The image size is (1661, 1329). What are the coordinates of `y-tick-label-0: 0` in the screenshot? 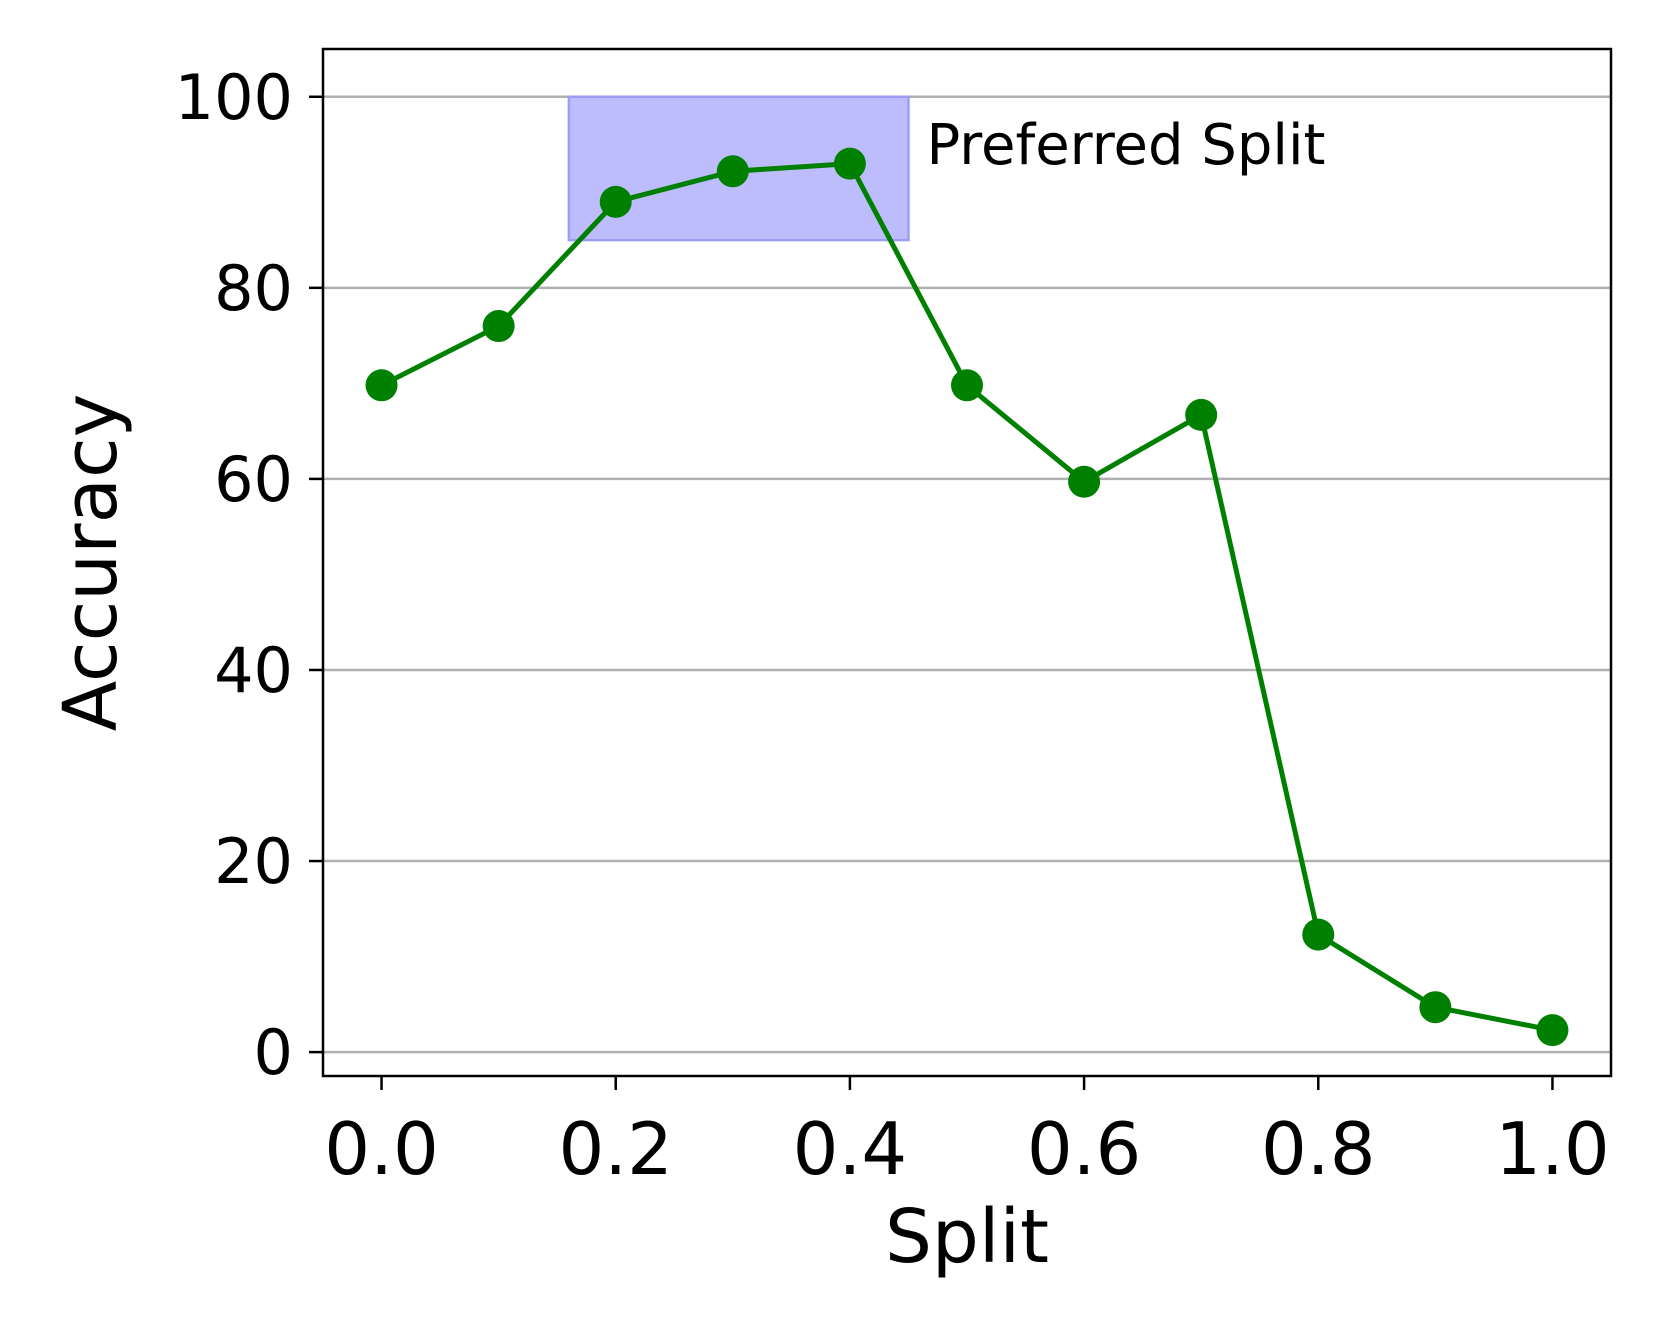 It's located at (273, 1052).